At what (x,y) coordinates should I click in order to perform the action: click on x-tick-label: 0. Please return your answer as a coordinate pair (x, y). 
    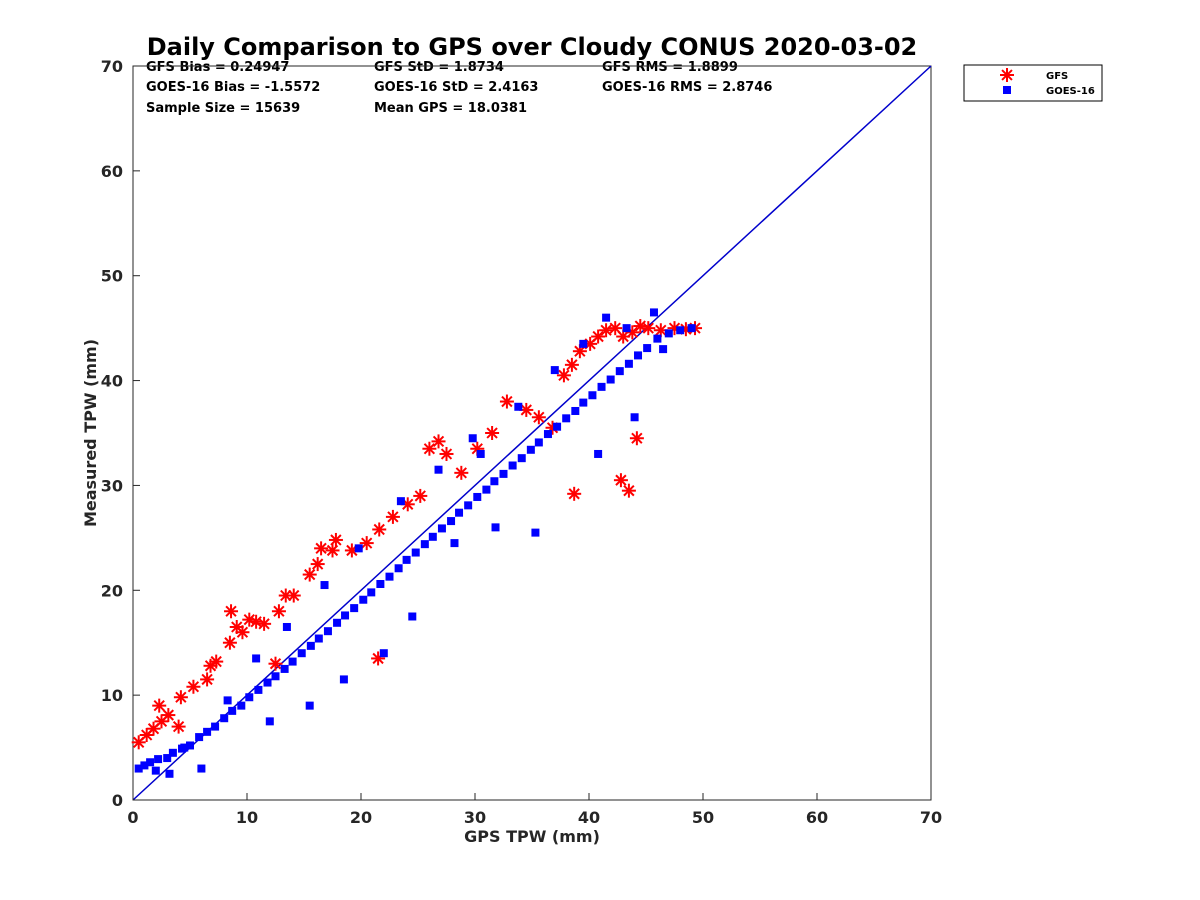
    Looking at the image, I should click on (132, 817).